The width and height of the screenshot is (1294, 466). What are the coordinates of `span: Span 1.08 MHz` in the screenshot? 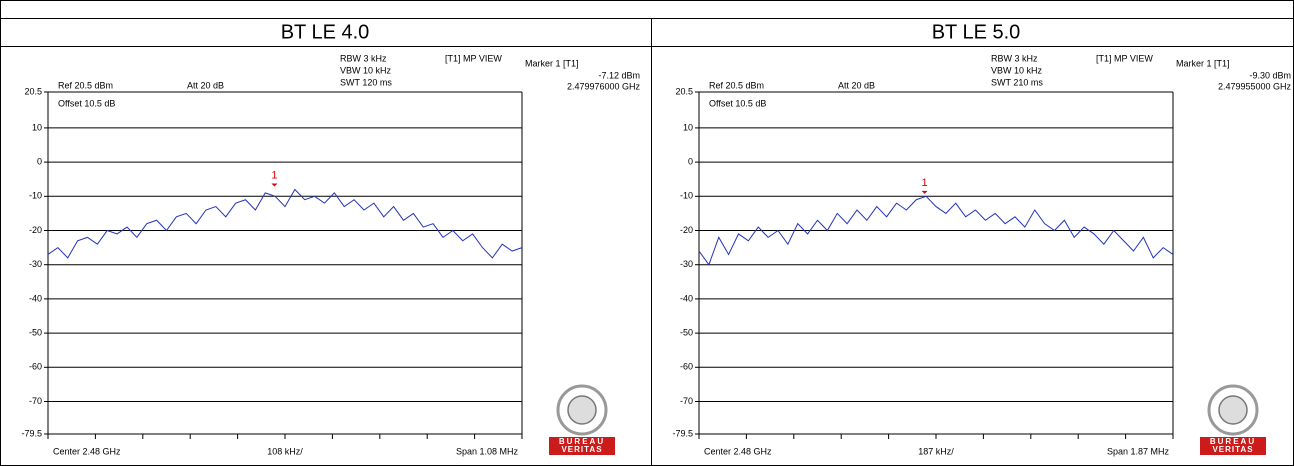 It's located at (487, 451).